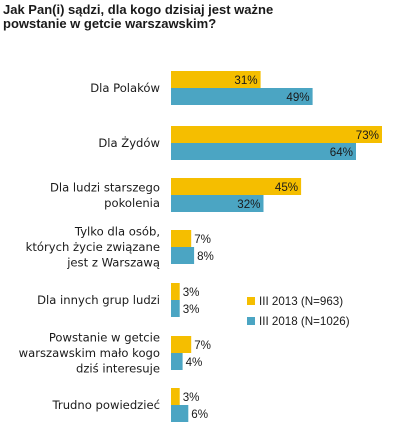  What do you see at coordinates (205, 256) in the screenshot?
I see `data-label: 8%` at bounding box center [205, 256].